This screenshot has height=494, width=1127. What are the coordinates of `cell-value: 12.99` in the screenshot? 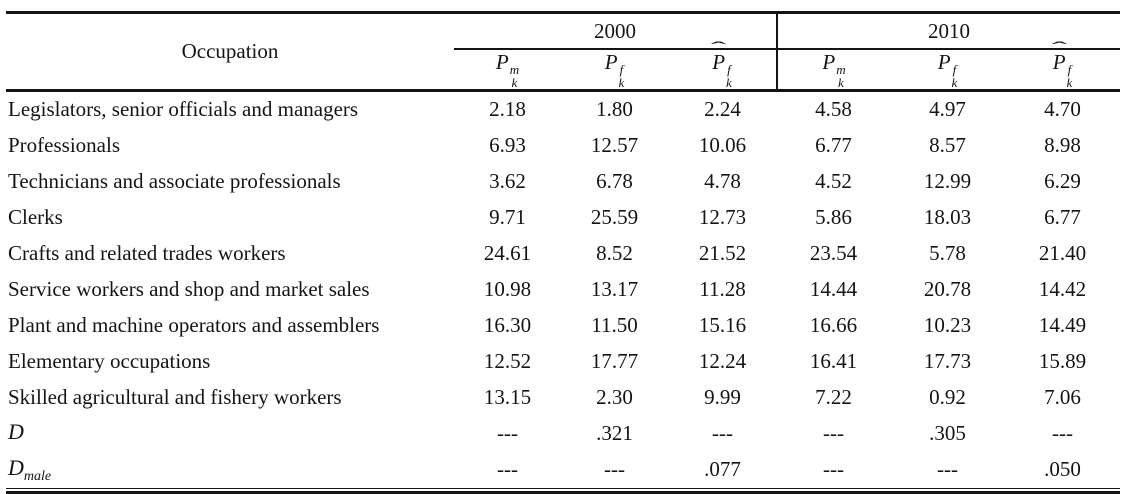 It's located at (947, 181).